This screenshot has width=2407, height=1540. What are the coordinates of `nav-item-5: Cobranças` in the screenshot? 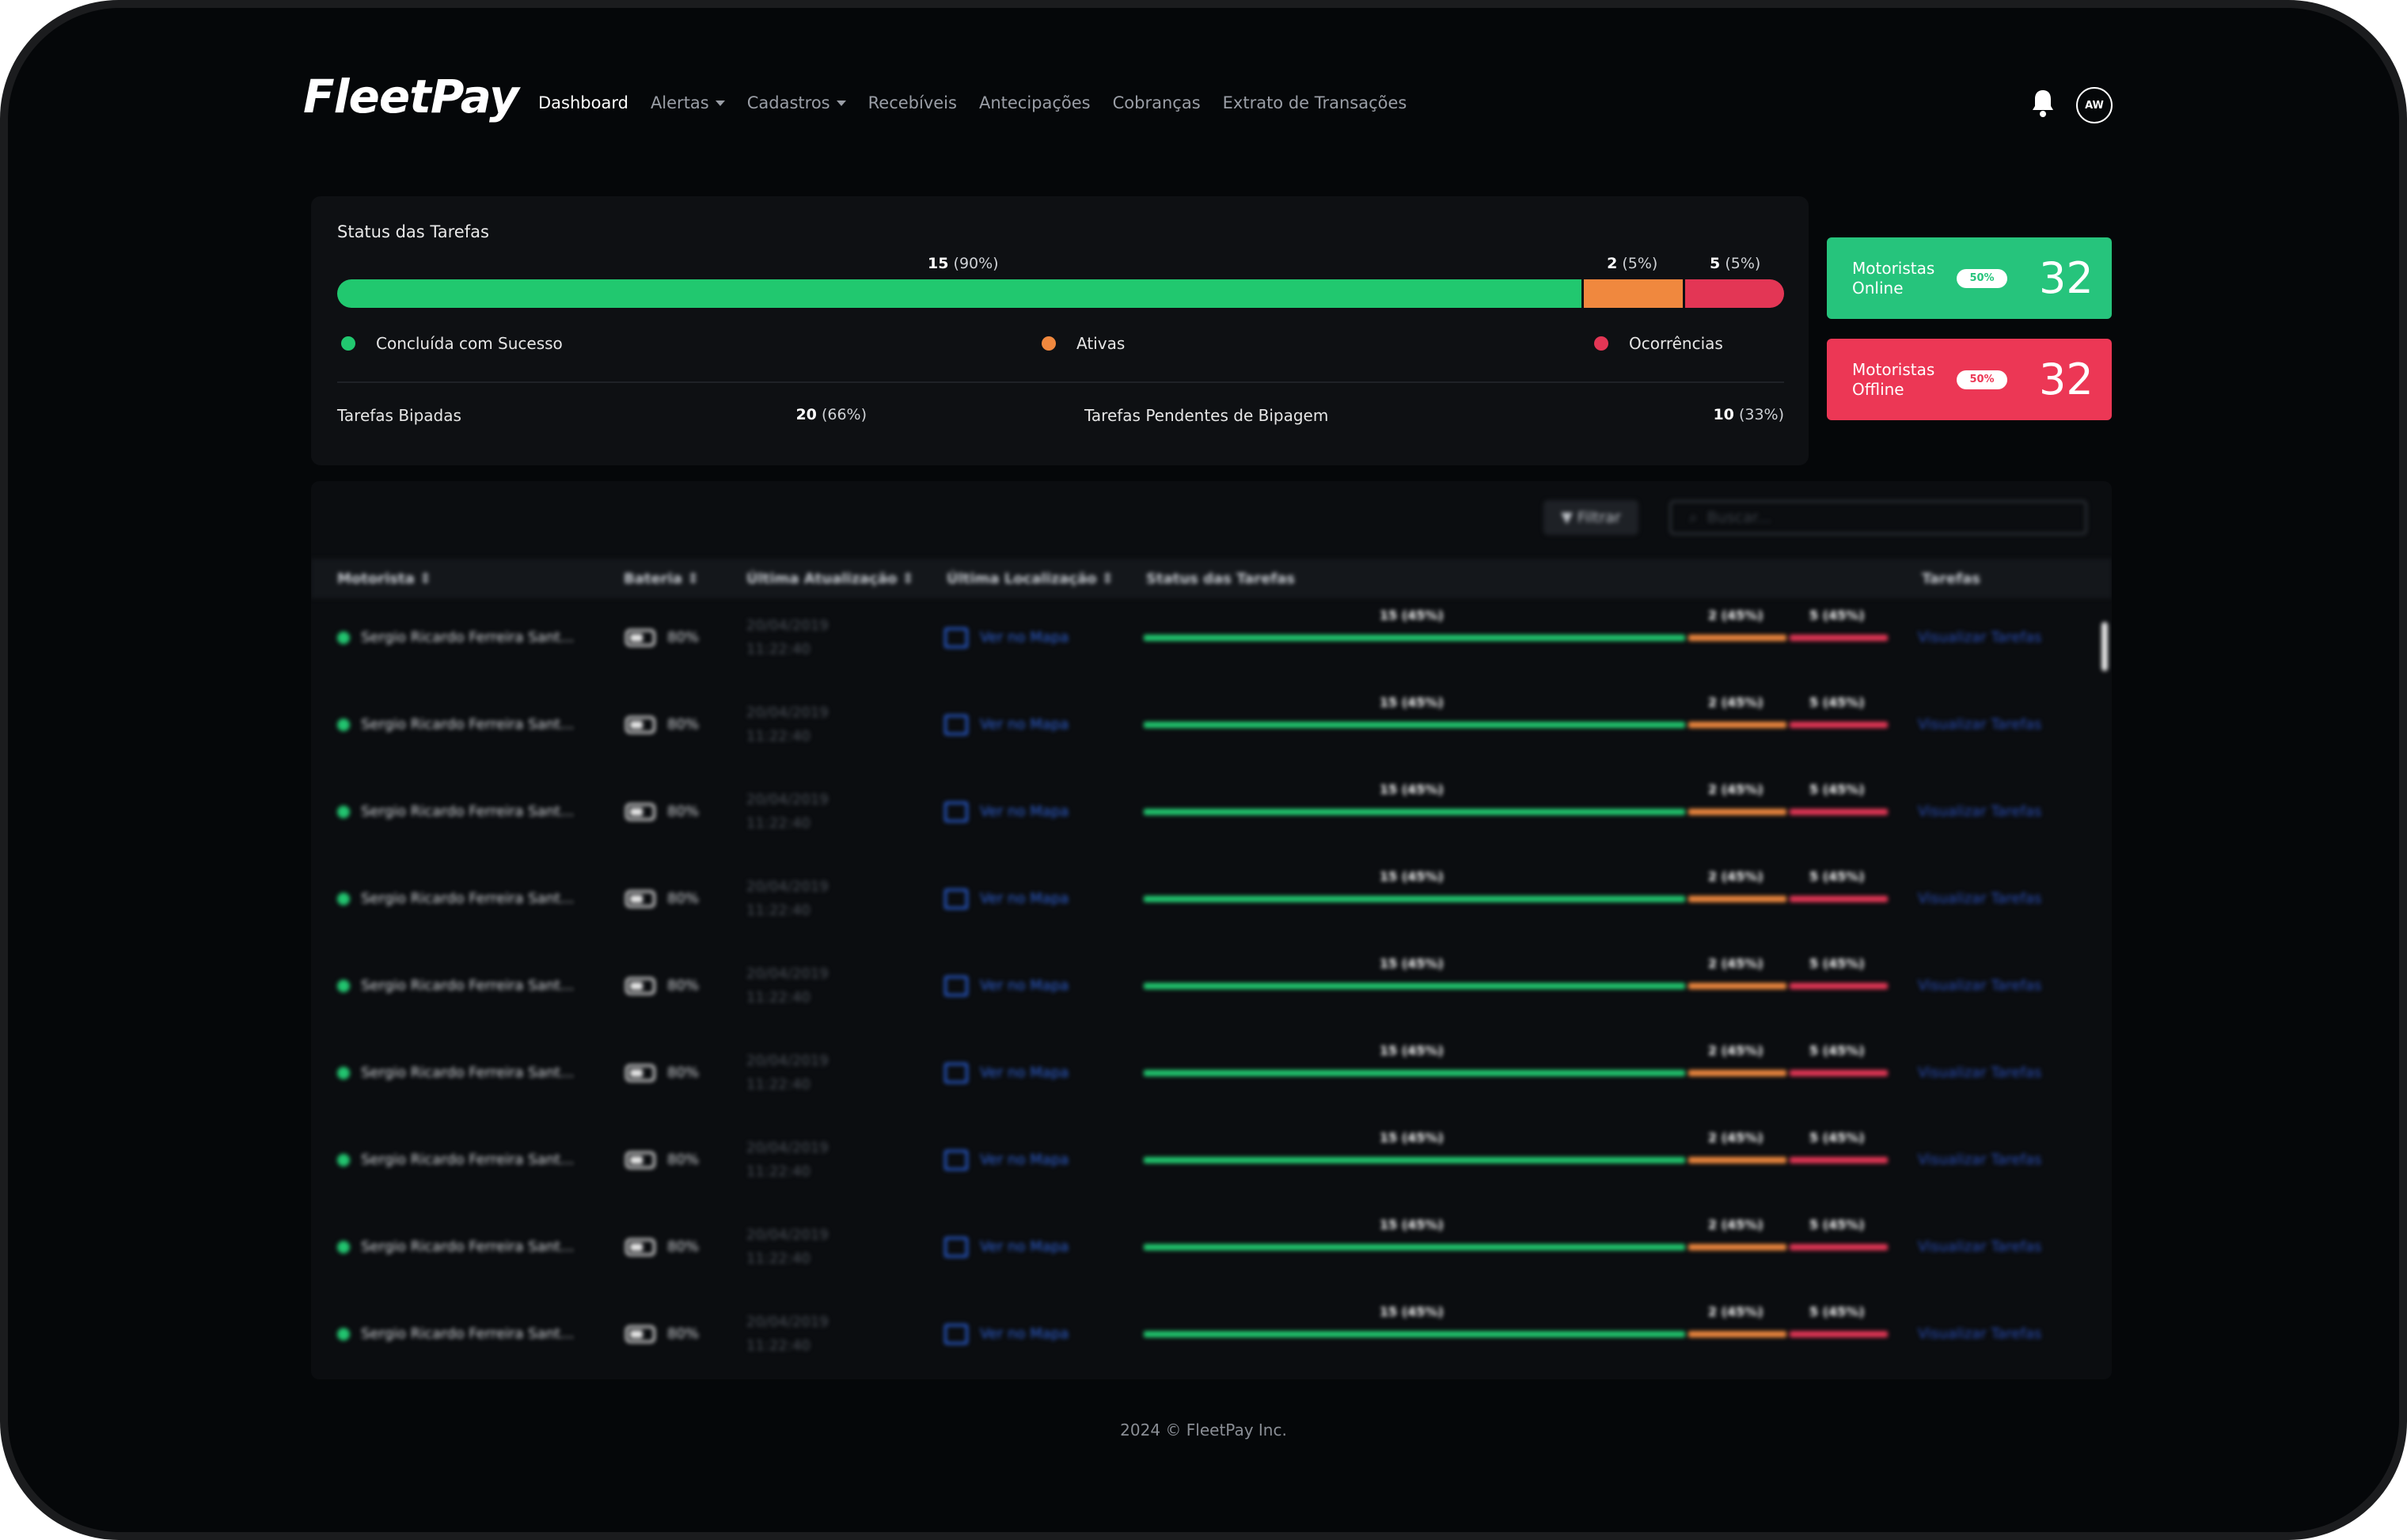 It's located at (1157, 102).